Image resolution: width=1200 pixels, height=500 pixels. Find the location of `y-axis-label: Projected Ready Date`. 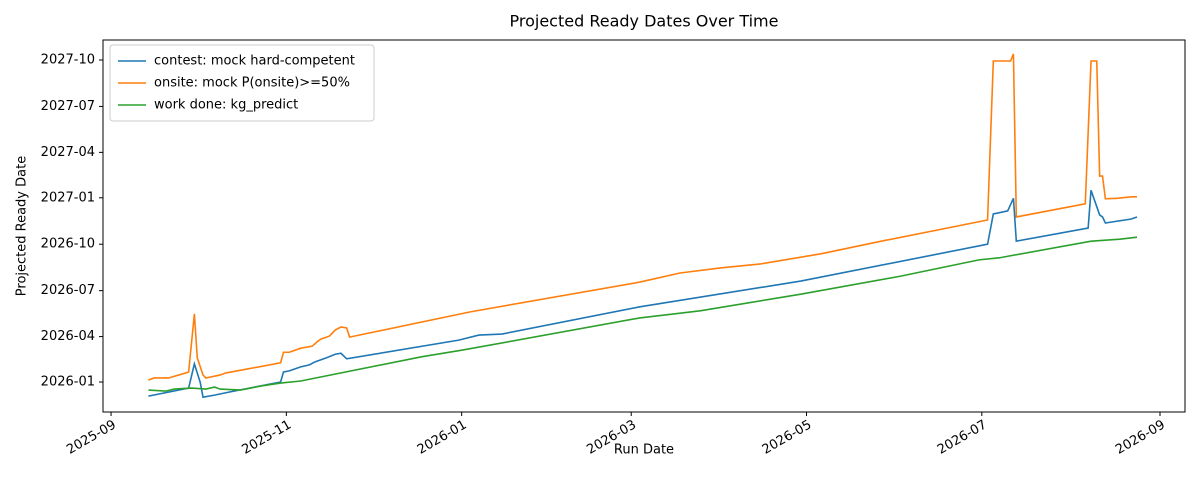

y-axis-label: Projected Ready Date is located at coordinates (22, 226).